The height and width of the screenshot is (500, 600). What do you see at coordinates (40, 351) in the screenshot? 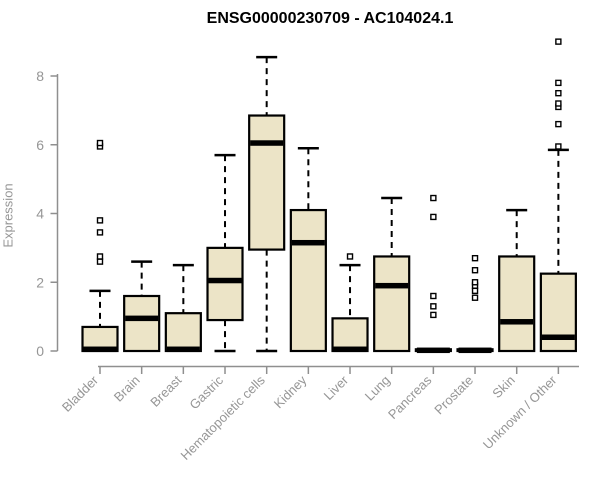
I see `y-tick-label: 0` at bounding box center [40, 351].